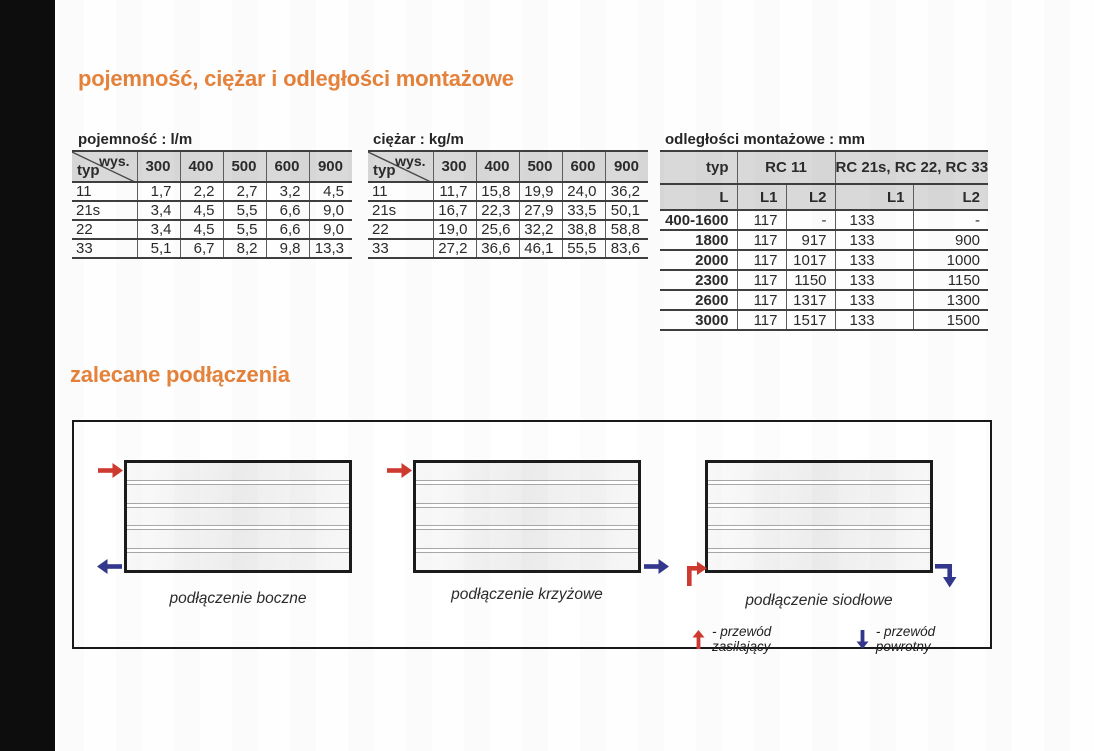 Image resolution: width=1094 pixels, height=751 pixels. I want to click on table-row: 11 11,7 15,8 19,9 24,0 36,2, so click(508, 191).